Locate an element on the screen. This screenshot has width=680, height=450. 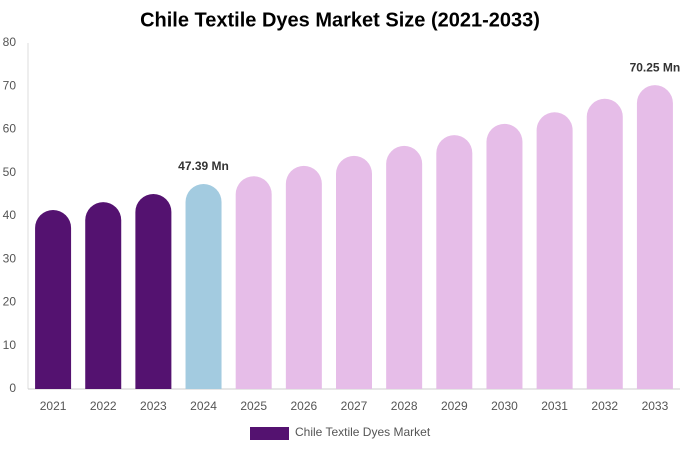
data-label: 70.25 Mn is located at coordinates (655, 67).